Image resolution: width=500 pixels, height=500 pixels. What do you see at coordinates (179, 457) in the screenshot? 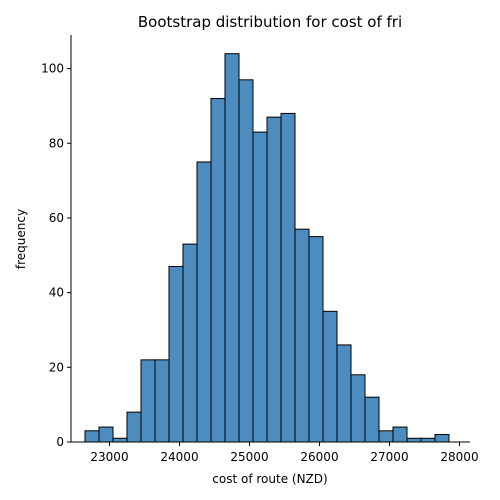
I see `x-tick-label-1: 24000` at bounding box center [179, 457].